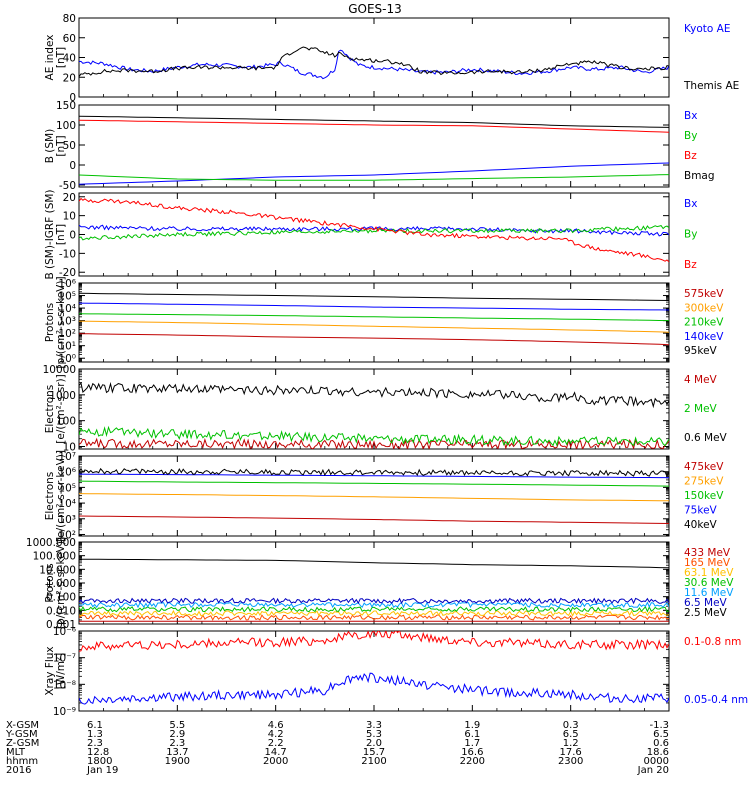  I want to click on legend-label: 140keV, so click(704, 337).